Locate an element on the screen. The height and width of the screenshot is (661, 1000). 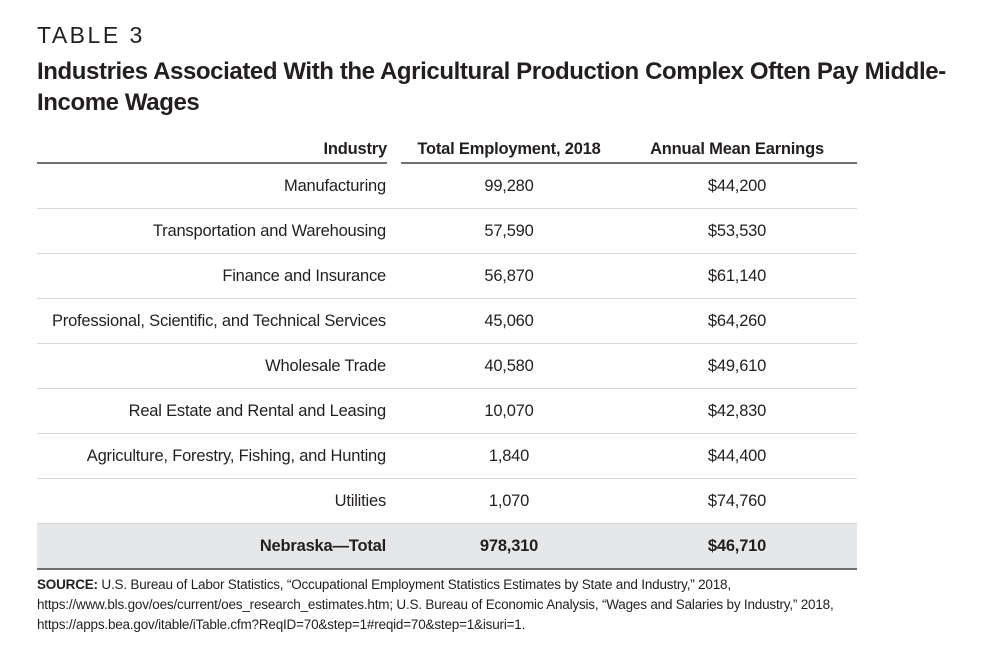
header-earnings: Annual Mean Earnings is located at coordinates (737, 150).